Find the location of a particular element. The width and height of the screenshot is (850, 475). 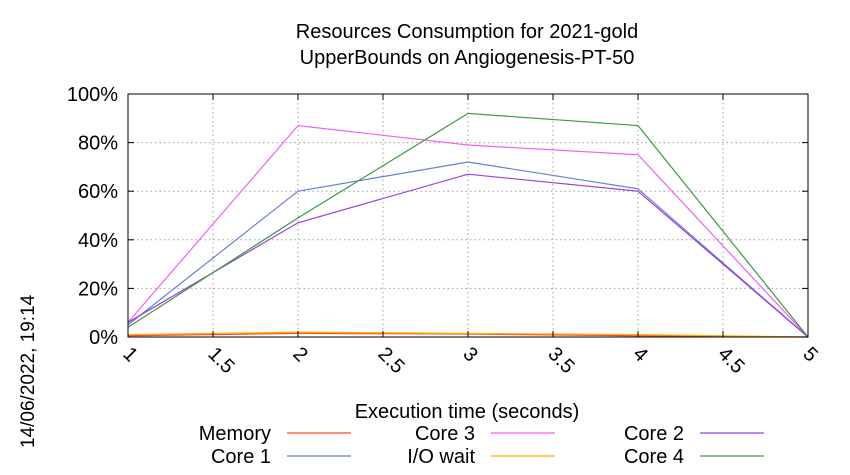

legend-label: Core 1 is located at coordinates (241, 457).